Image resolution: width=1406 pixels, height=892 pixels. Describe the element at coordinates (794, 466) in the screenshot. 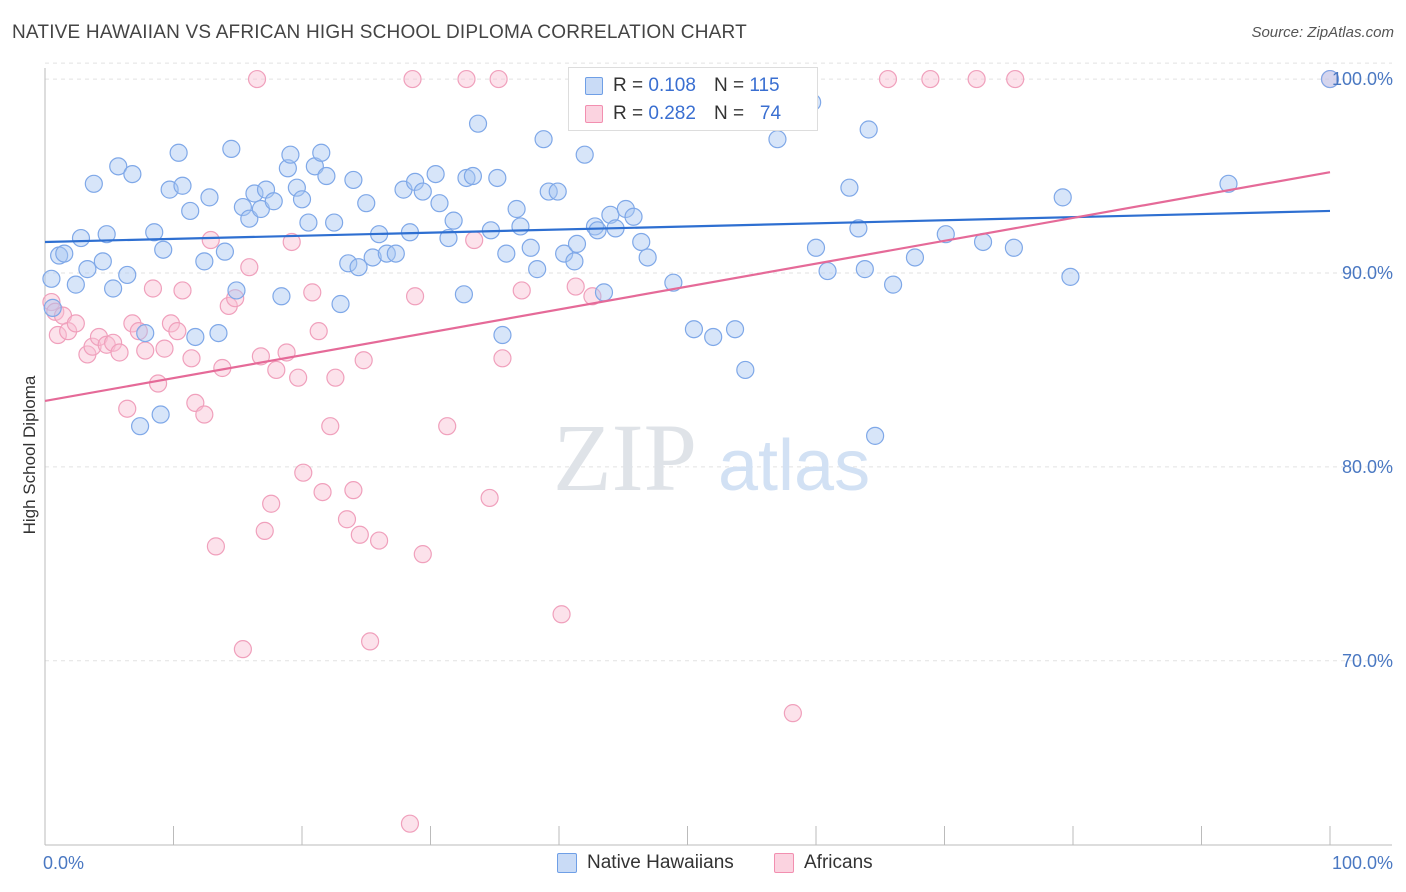

I see `watermark-atlas: atlas` at that location.